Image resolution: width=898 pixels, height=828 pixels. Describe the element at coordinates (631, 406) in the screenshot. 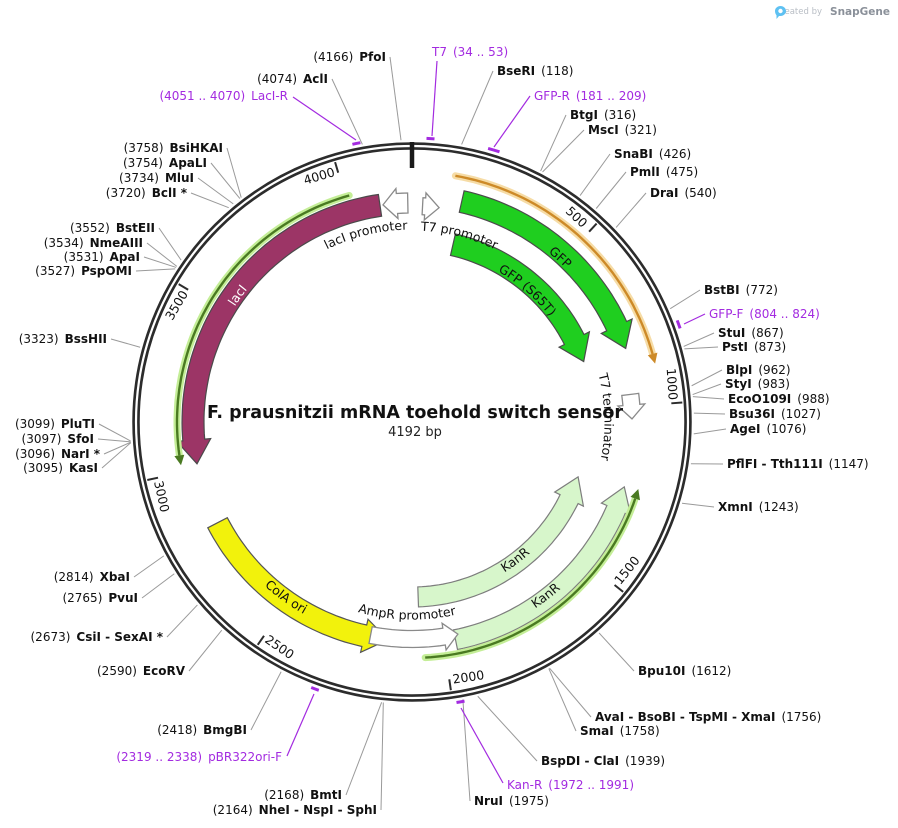

I see `t7-terminator-feature-arrow` at that location.